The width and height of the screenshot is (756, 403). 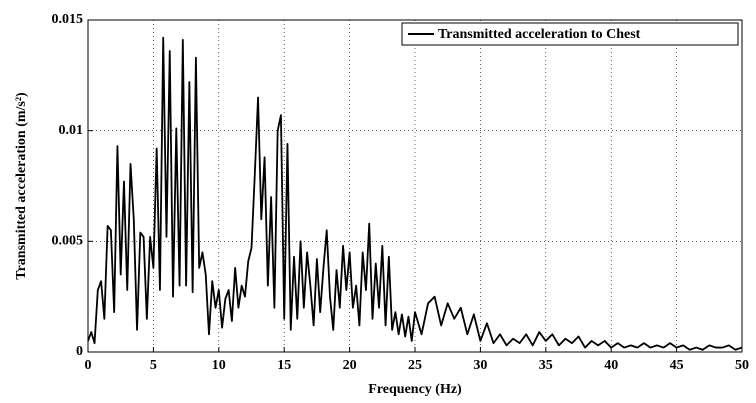 What do you see at coordinates (219, 365) in the screenshot?
I see `x-tick-label: 10` at bounding box center [219, 365].